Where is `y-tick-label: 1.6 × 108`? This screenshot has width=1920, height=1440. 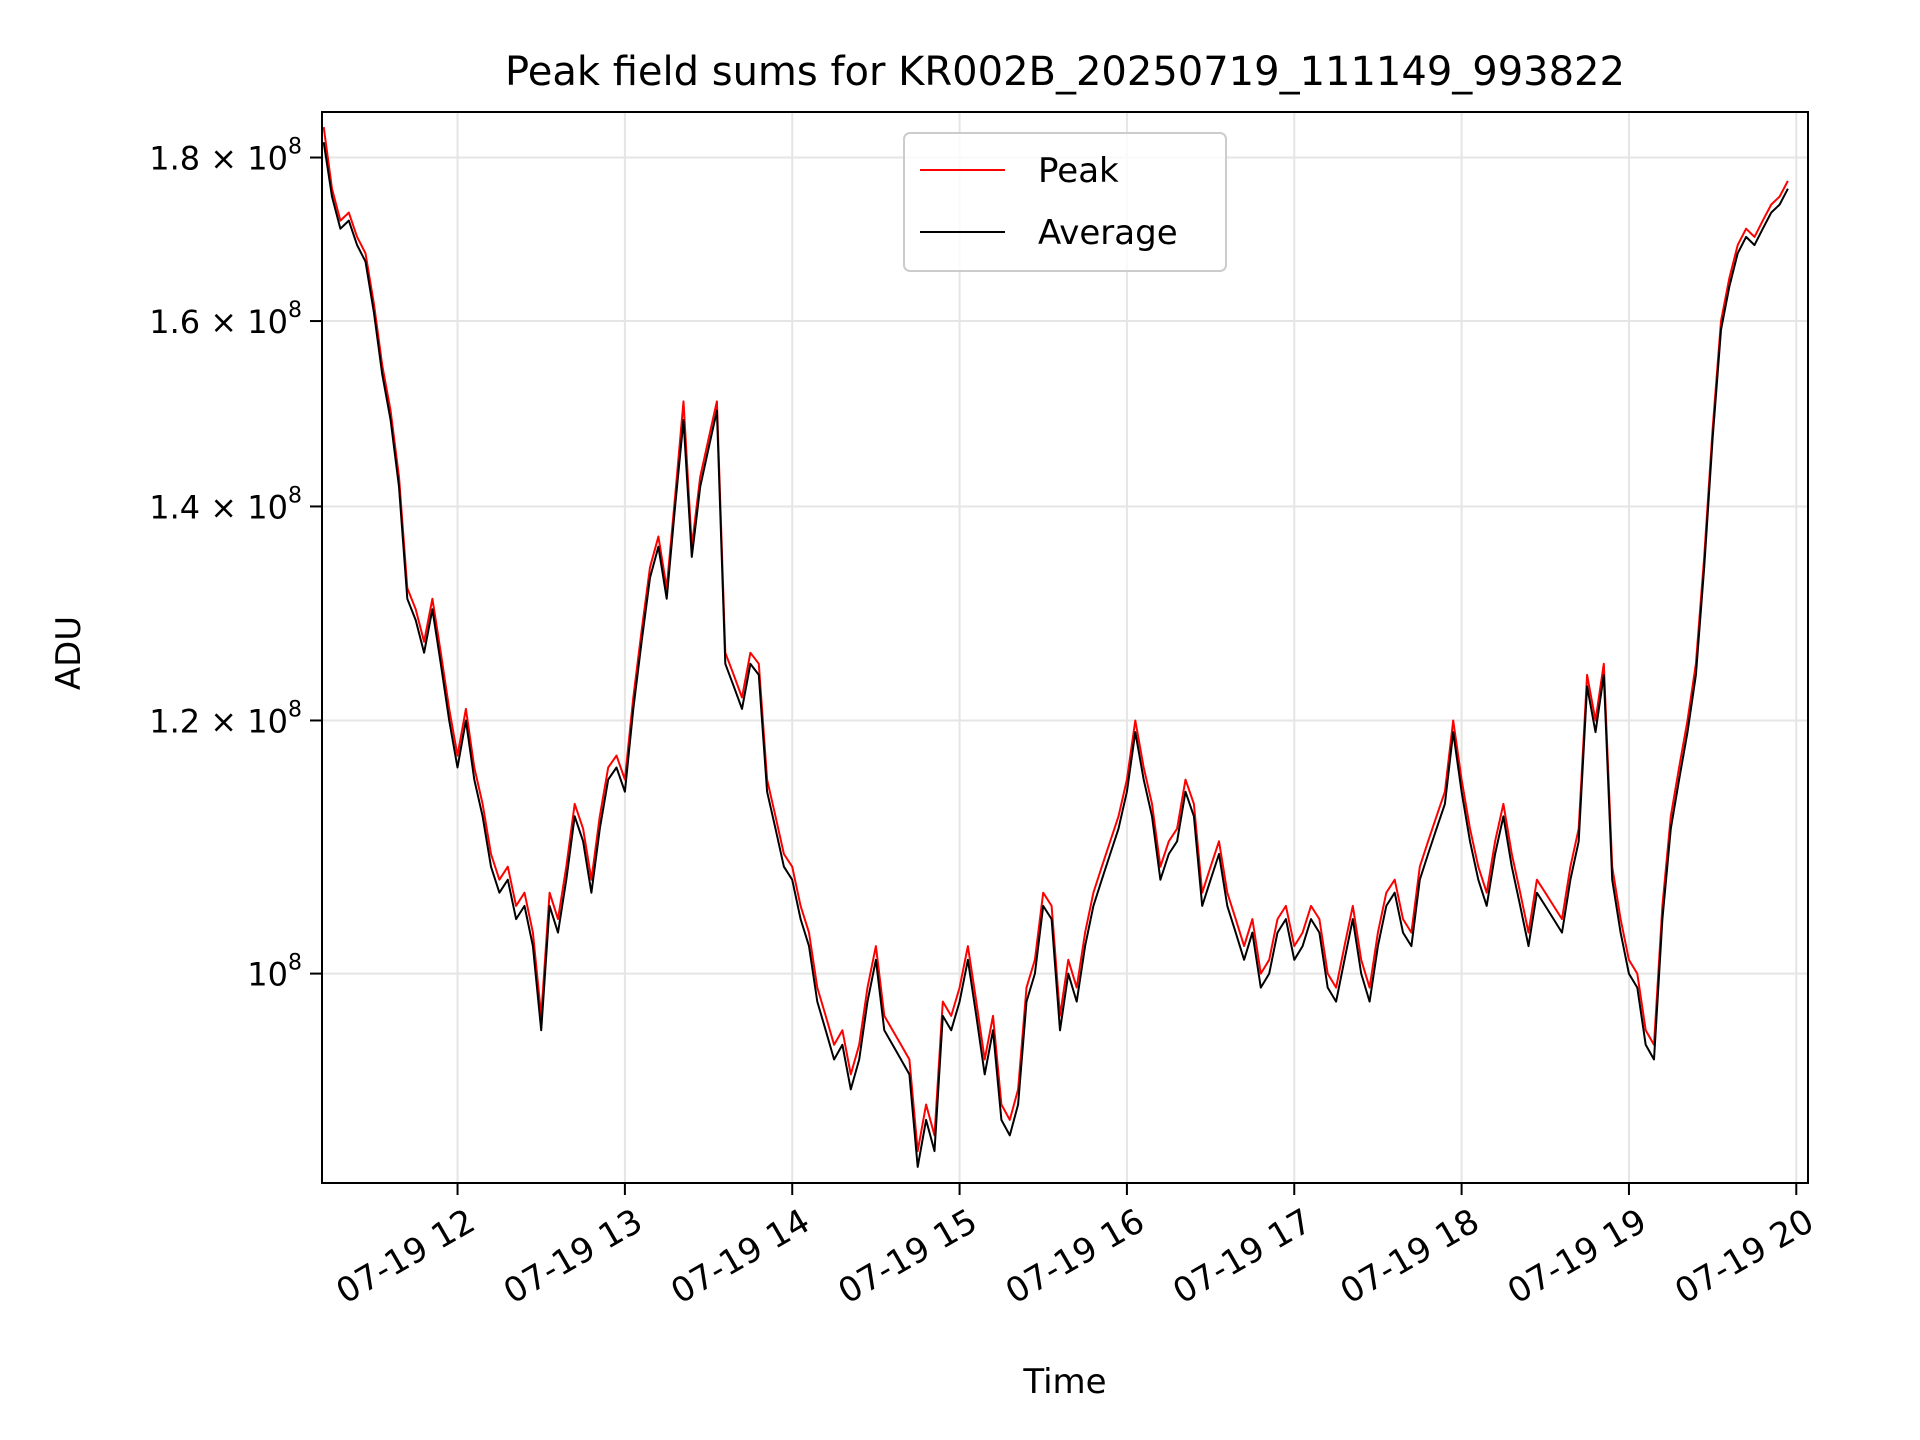 y-tick-label: 1.6 × 108 is located at coordinates (225, 319).